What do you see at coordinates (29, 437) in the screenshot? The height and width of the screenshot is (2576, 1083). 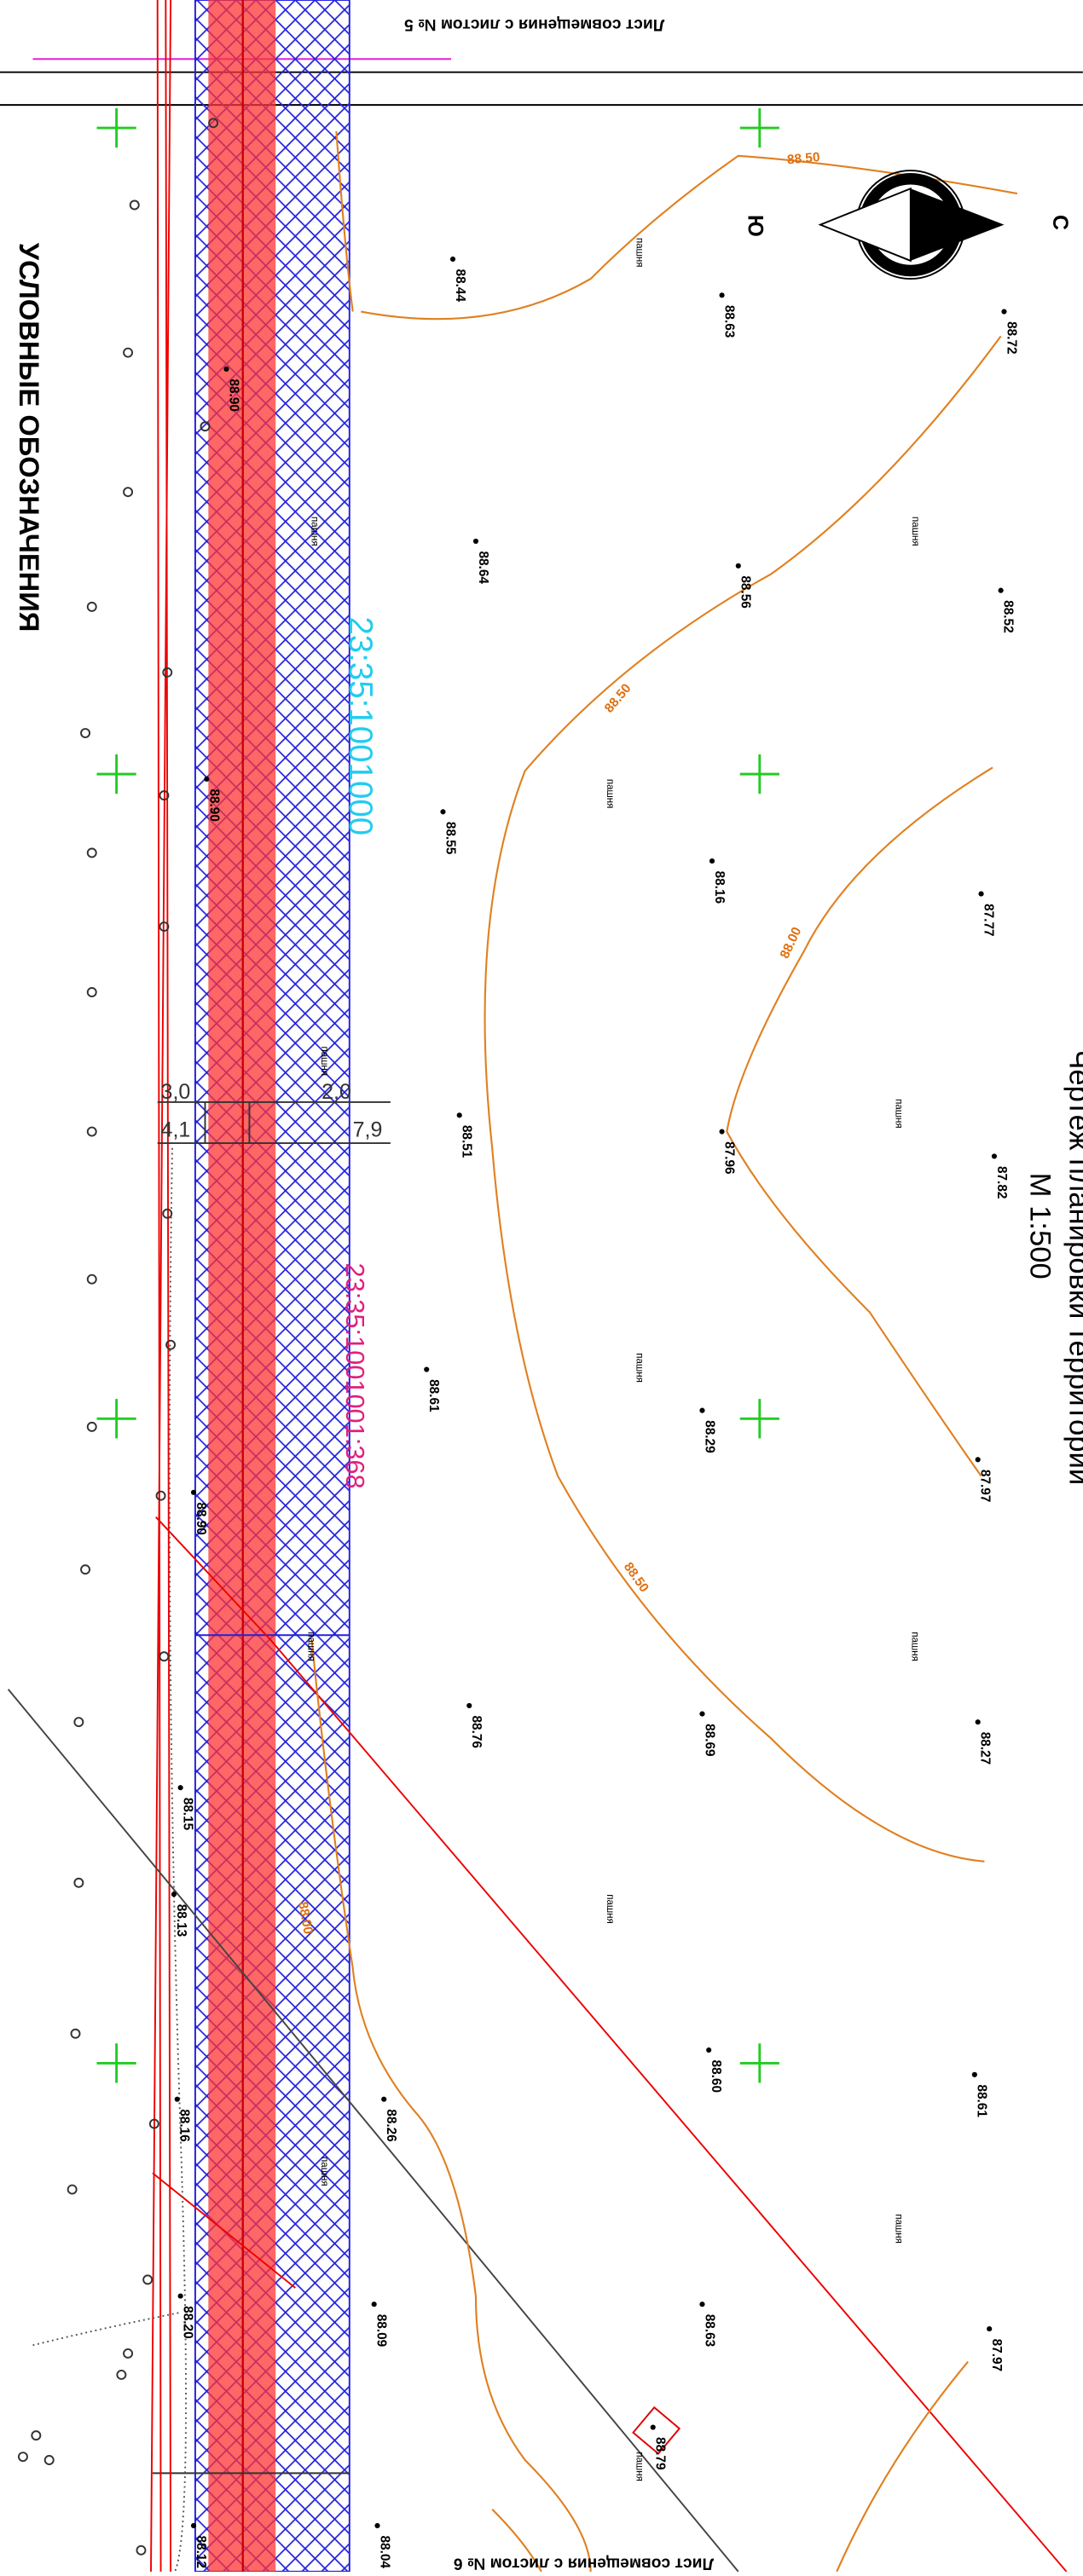 I see `legend-title: УСЛОВНЫЕ ОБОЗНАЧЕНИЯ` at bounding box center [29, 437].